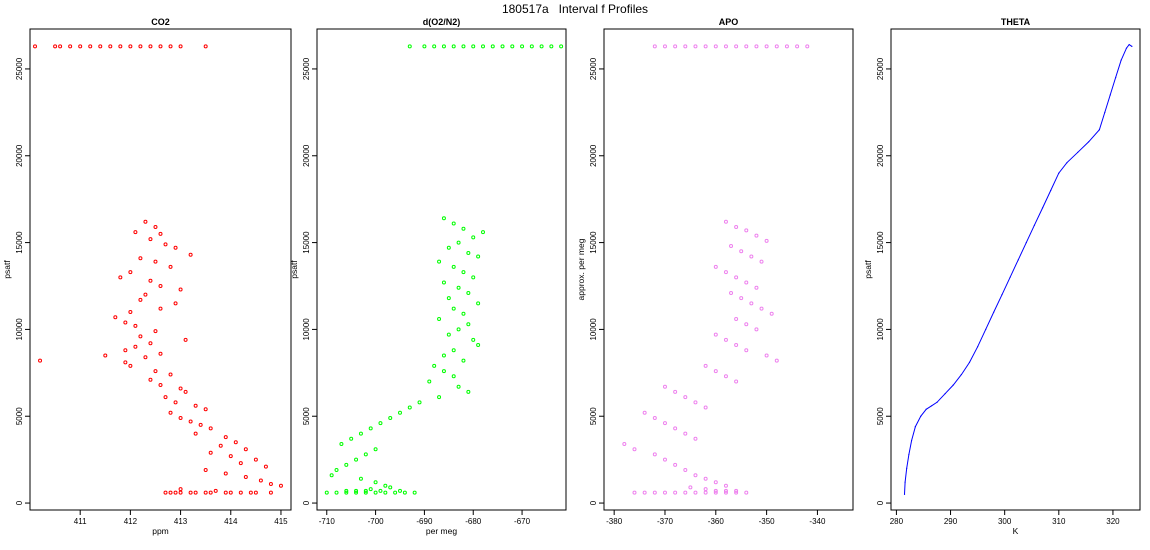  Describe the element at coordinates (473, 521) in the screenshot. I see `x-tick-label: -680` at that location.